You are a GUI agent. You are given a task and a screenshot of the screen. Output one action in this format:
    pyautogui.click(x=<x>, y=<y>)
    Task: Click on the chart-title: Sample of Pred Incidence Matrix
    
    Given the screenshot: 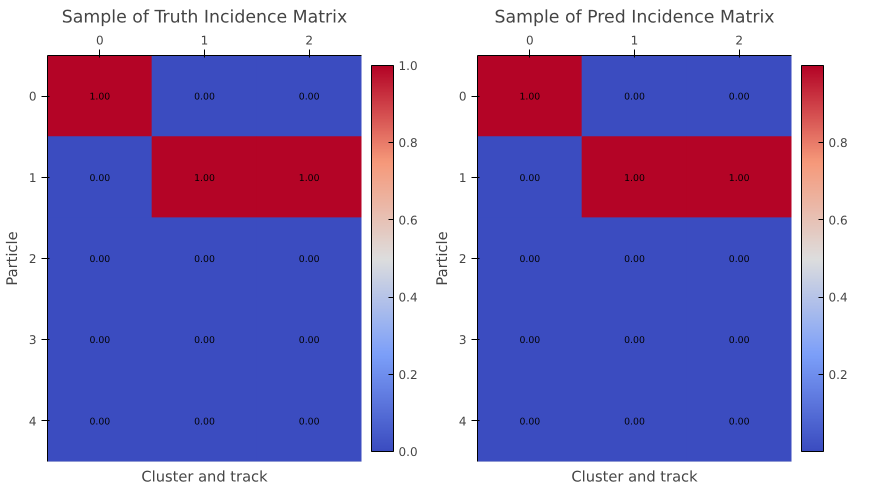 What is the action you would take?
    pyautogui.click(x=634, y=18)
    